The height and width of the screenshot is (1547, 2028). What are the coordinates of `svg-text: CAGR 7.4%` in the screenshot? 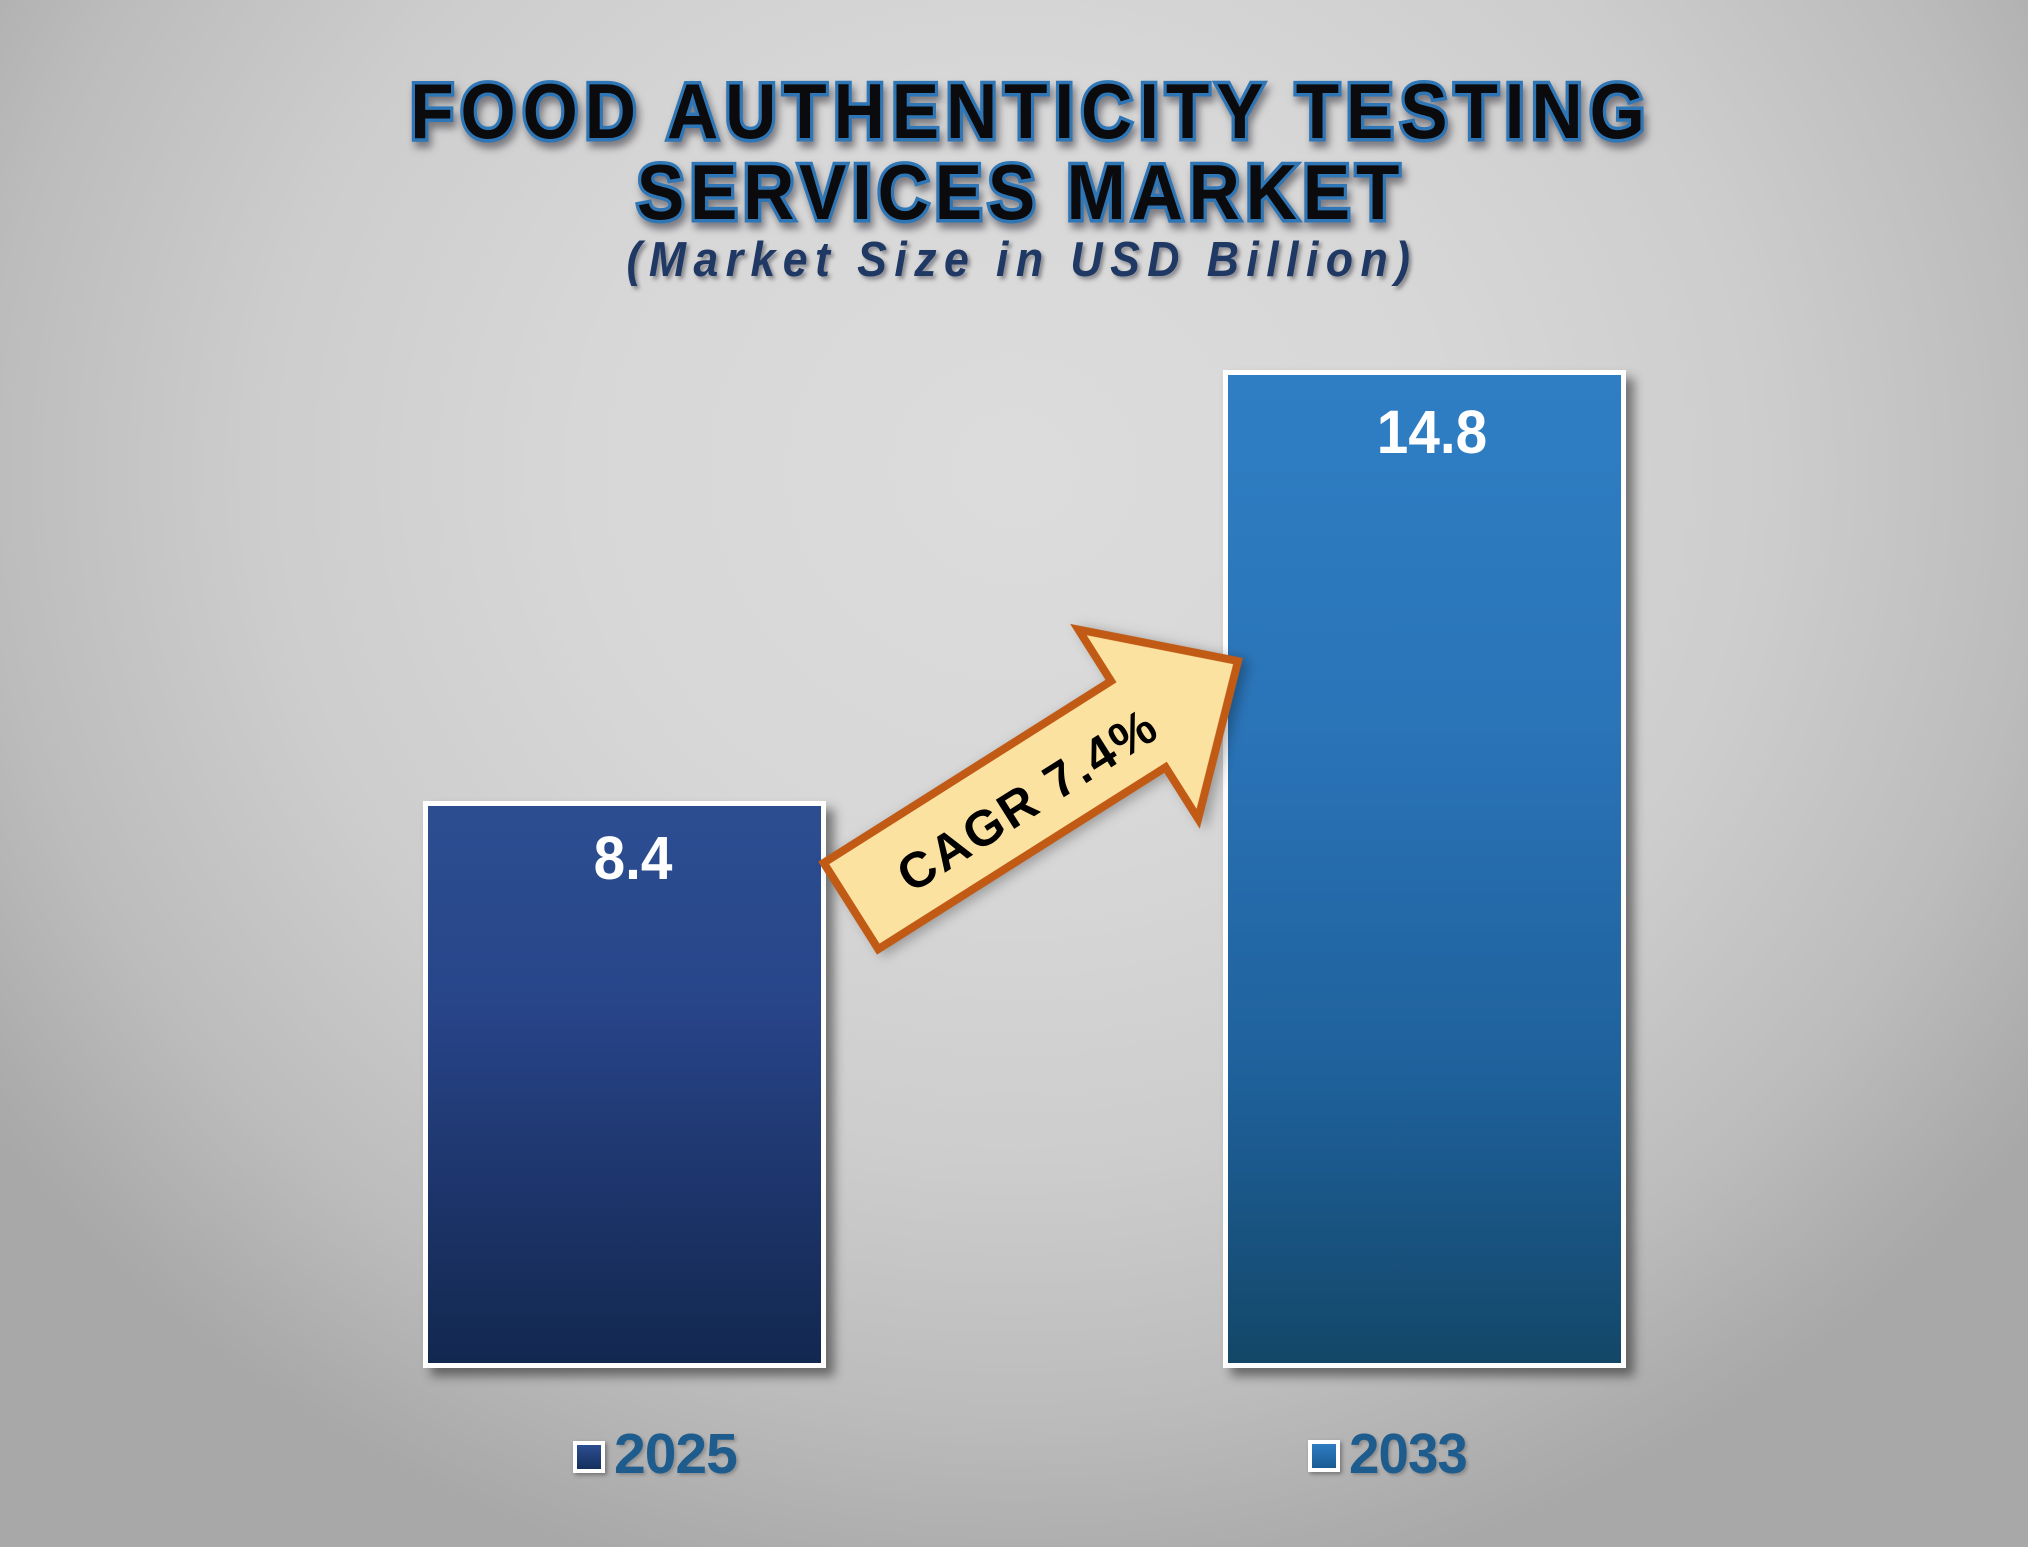 It's located at (1027, 800).